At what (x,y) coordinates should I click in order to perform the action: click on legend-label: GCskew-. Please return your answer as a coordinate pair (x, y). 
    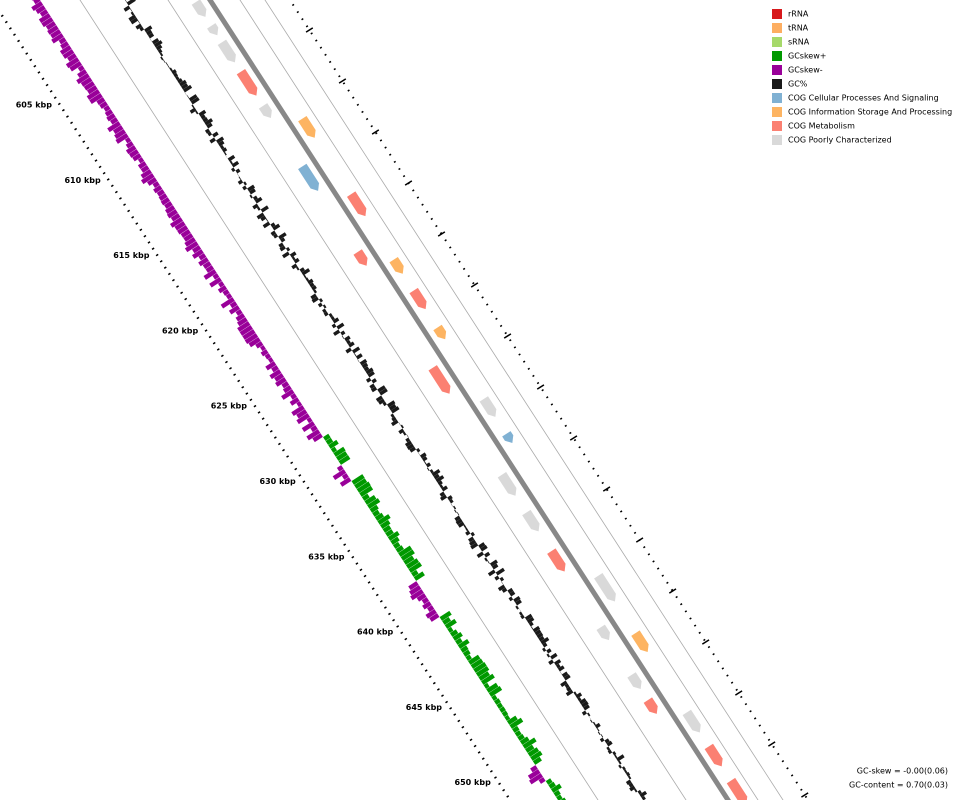
    Looking at the image, I should click on (805, 70).